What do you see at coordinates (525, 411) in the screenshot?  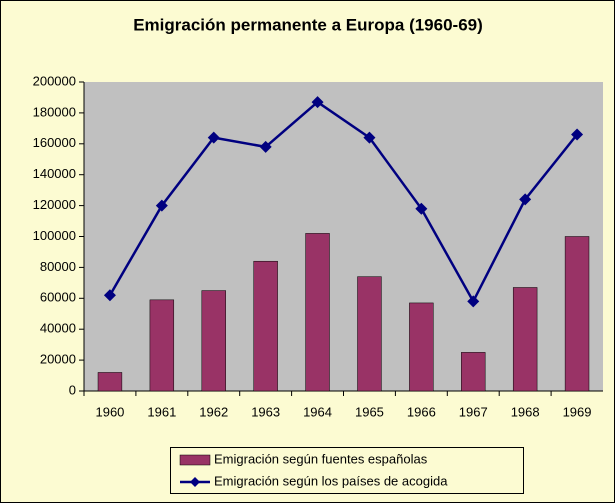 I see `x-tick-label: 1968` at bounding box center [525, 411].